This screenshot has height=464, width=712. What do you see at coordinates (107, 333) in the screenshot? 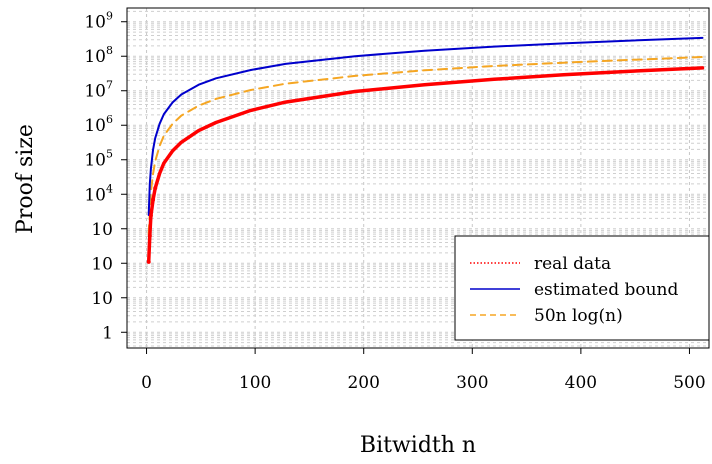
I see `y-tick-label: 1` at bounding box center [107, 333].